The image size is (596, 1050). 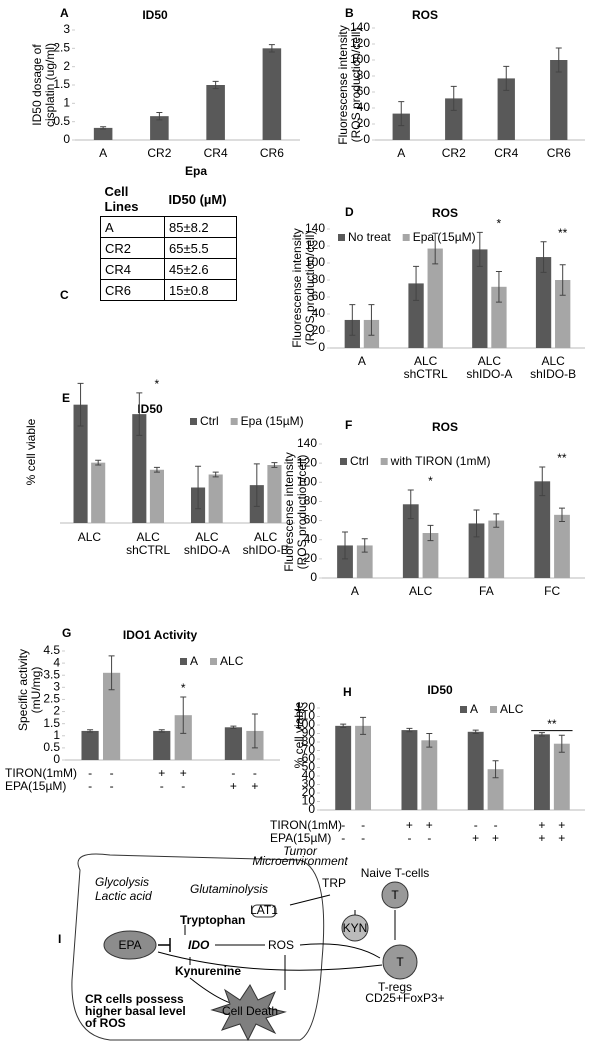 What do you see at coordinates (66, 66) in the screenshot?
I see `y-tick-label: 2` at bounding box center [66, 66].